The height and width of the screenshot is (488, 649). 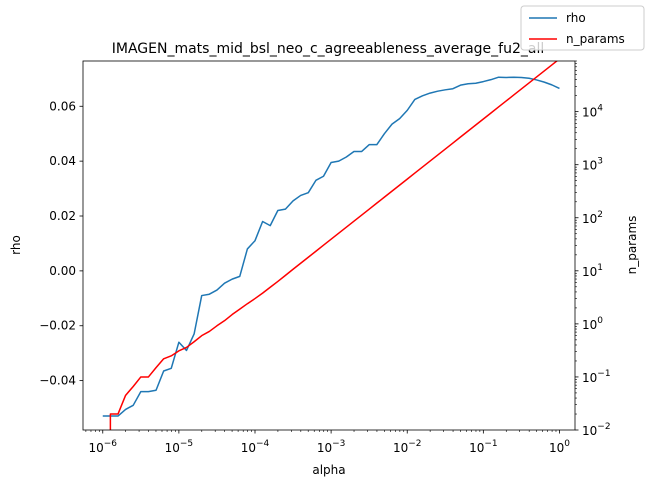 What do you see at coordinates (62, 271) in the screenshot?
I see `y-left-tick-label: 0.00` at bounding box center [62, 271].